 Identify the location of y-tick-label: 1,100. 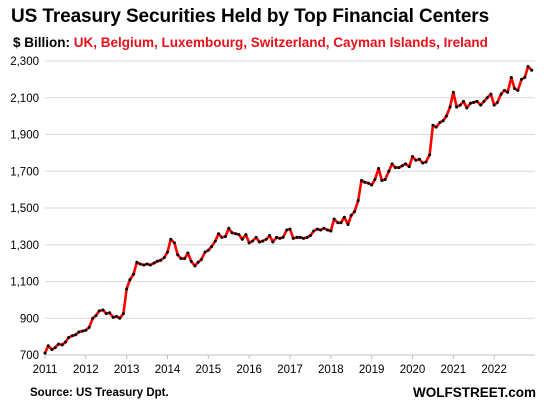
(24, 283).